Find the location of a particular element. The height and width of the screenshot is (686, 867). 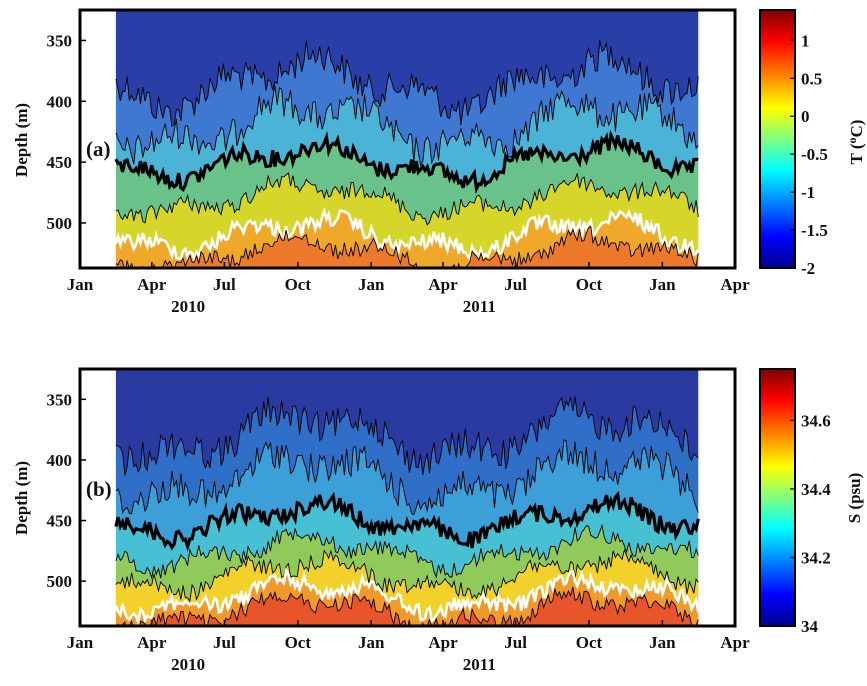

panel-label: (b) is located at coordinates (99, 489).